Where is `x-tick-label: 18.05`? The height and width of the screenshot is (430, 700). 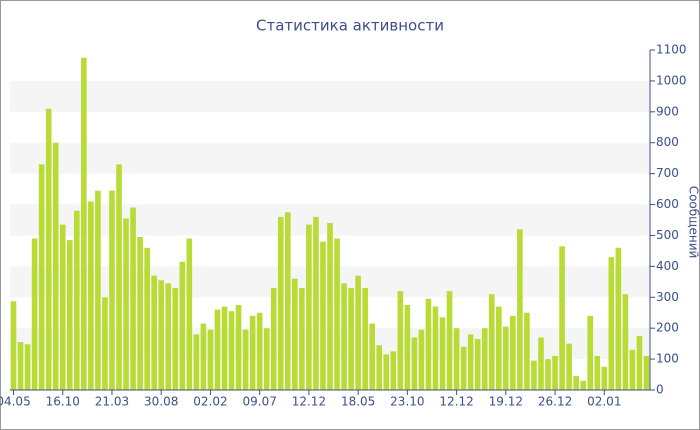
x-tick-label: 18.05 is located at coordinates (358, 402).